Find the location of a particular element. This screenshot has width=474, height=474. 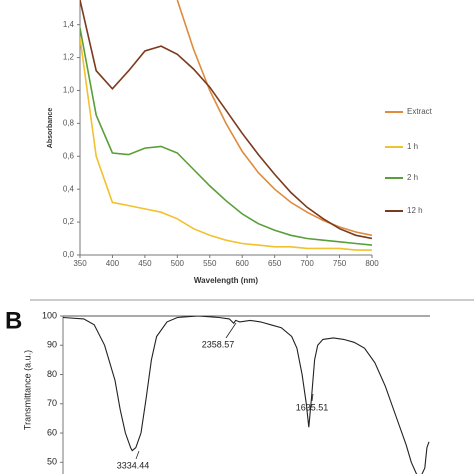

x-tick-label: 550 is located at coordinates (210, 263).